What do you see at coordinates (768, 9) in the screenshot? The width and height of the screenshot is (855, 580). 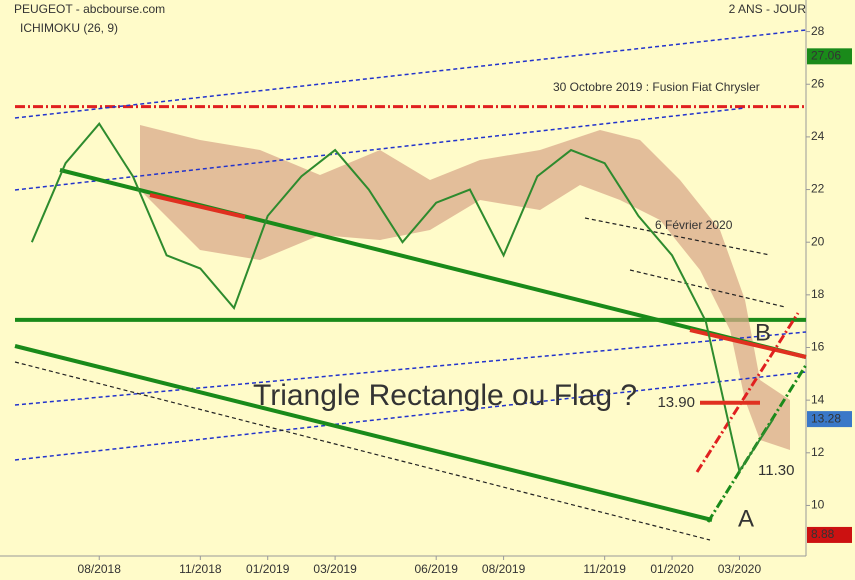 I see `subtitle: 2 ANS - JOUR` at bounding box center [768, 9].